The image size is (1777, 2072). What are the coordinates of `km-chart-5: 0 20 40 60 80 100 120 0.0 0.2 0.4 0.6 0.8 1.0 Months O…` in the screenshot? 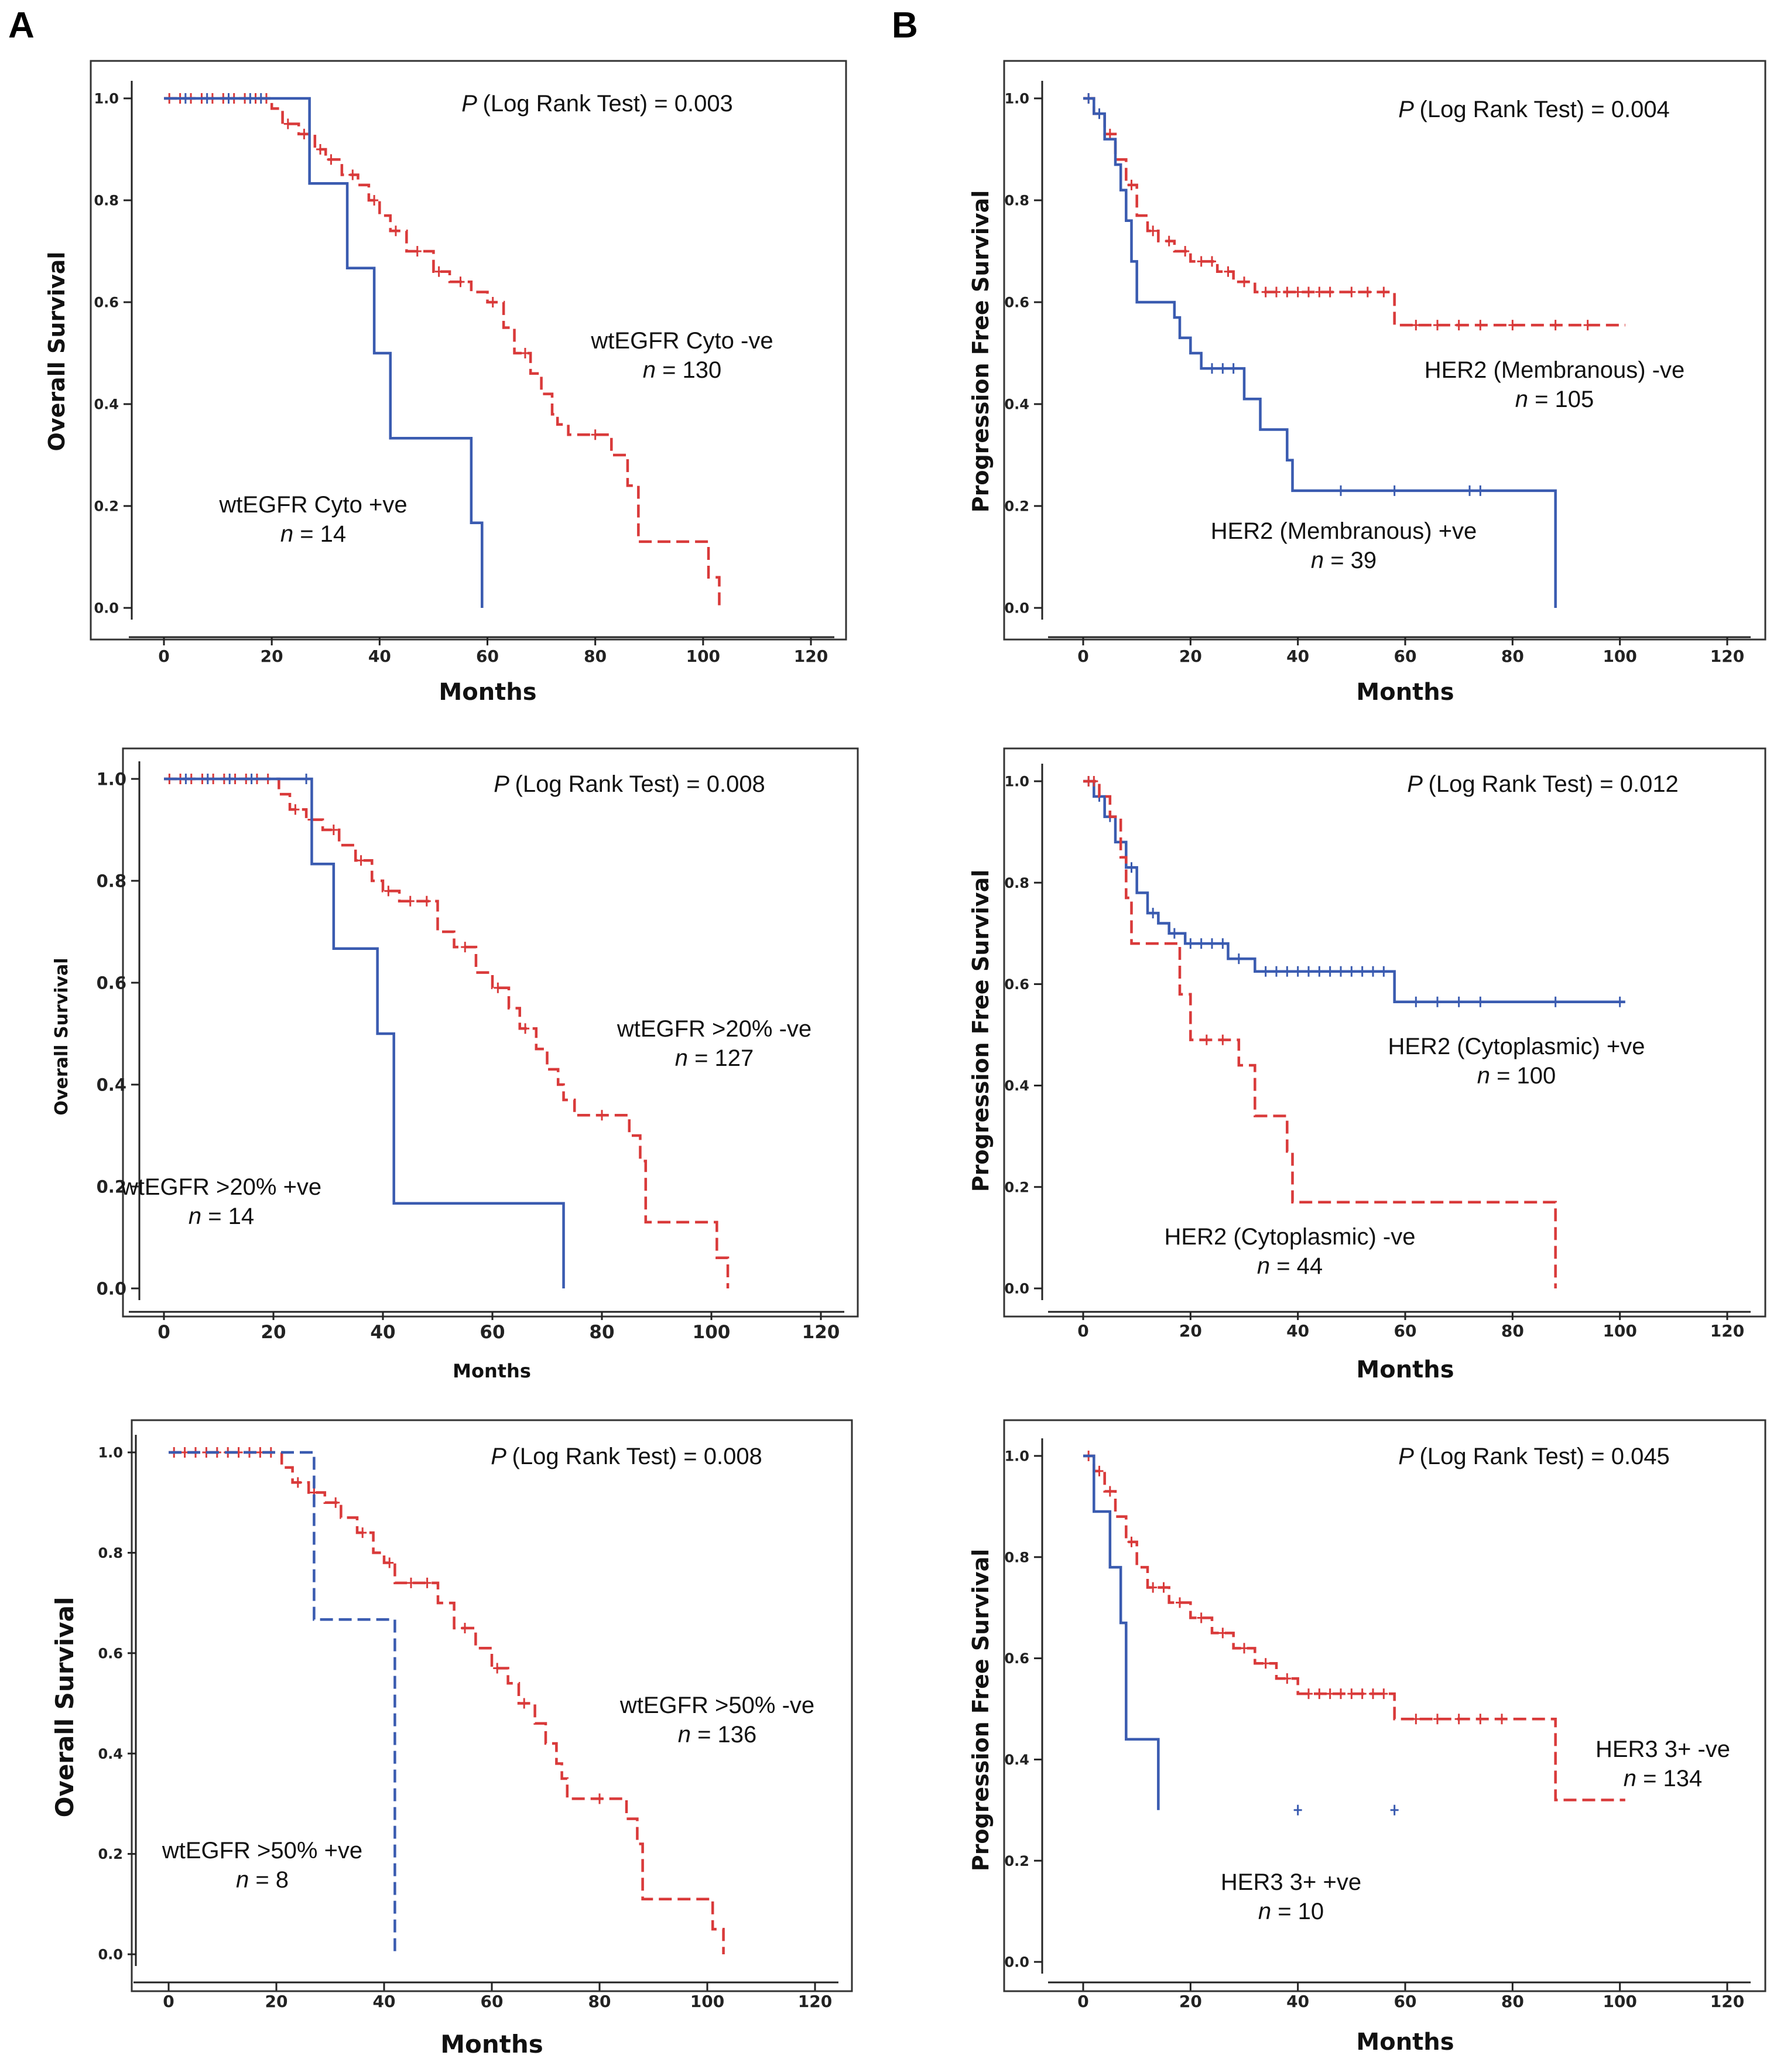 It's located at (451, 1739).